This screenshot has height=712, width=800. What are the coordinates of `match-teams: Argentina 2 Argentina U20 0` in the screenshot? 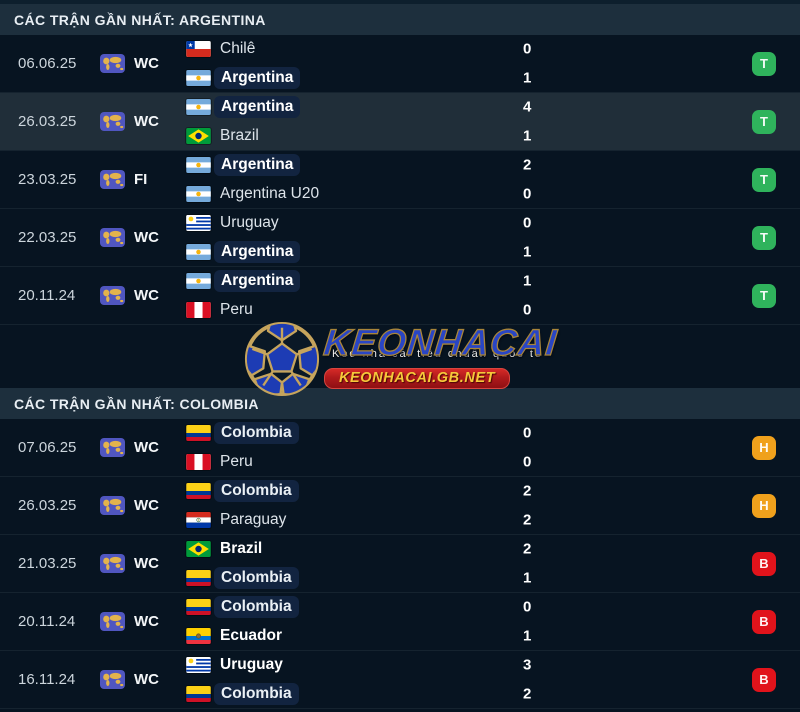 It's located at (463, 179).